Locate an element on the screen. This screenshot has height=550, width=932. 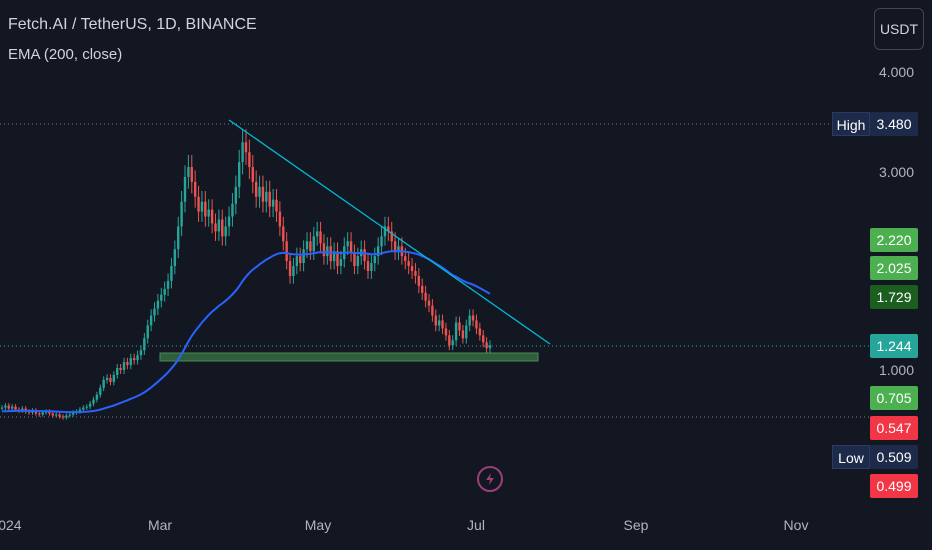
price-tag: 0.499 is located at coordinates (894, 486).